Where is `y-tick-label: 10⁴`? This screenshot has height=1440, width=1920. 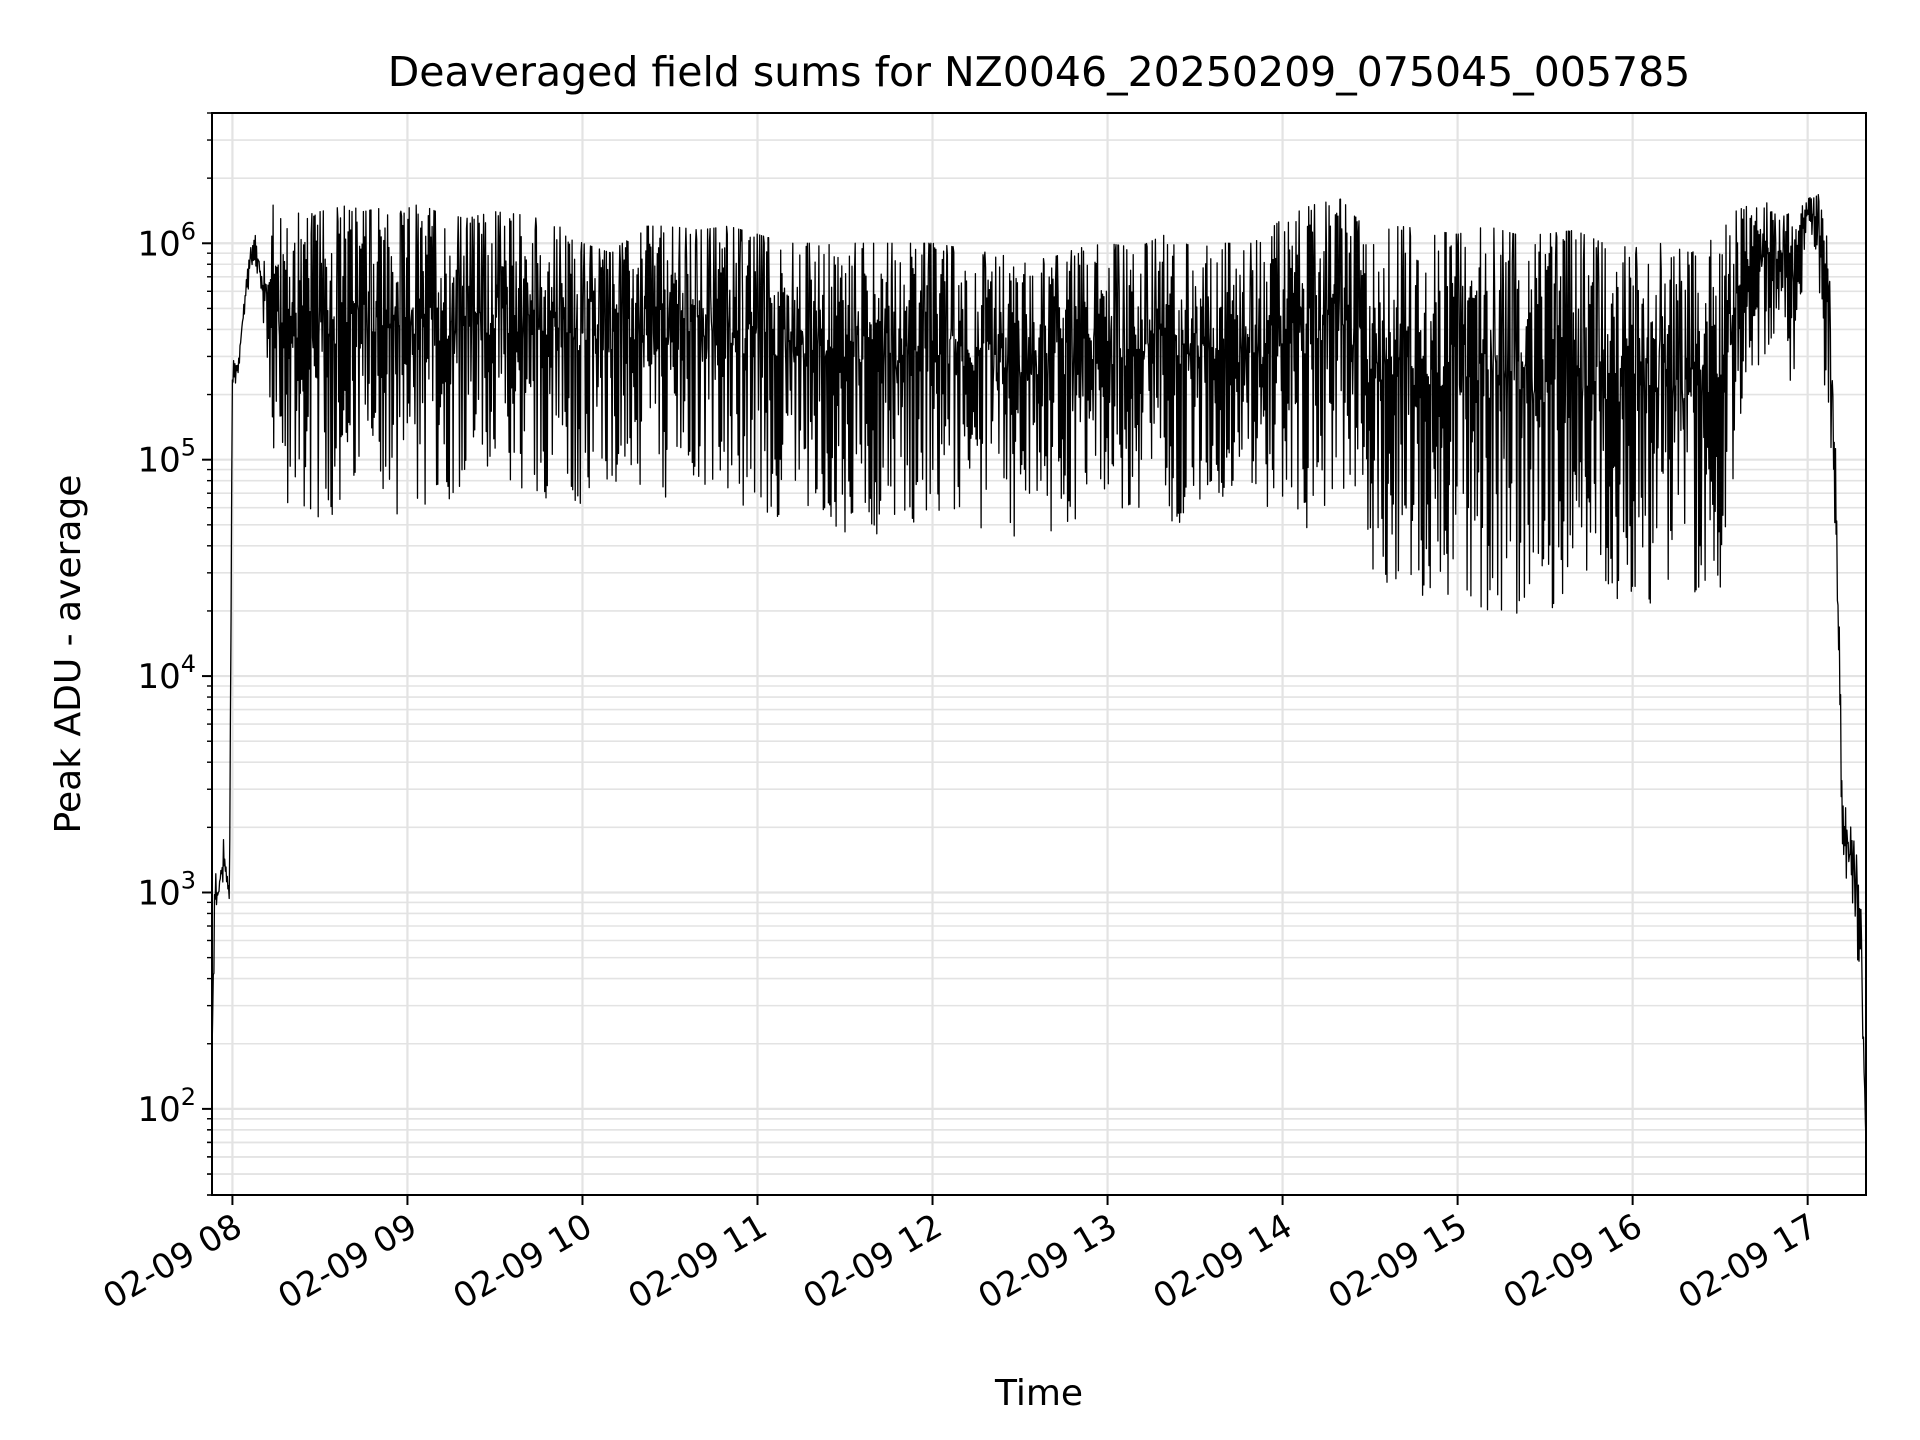
y-tick-label: 10⁴ is located at coordinates (166, 673).